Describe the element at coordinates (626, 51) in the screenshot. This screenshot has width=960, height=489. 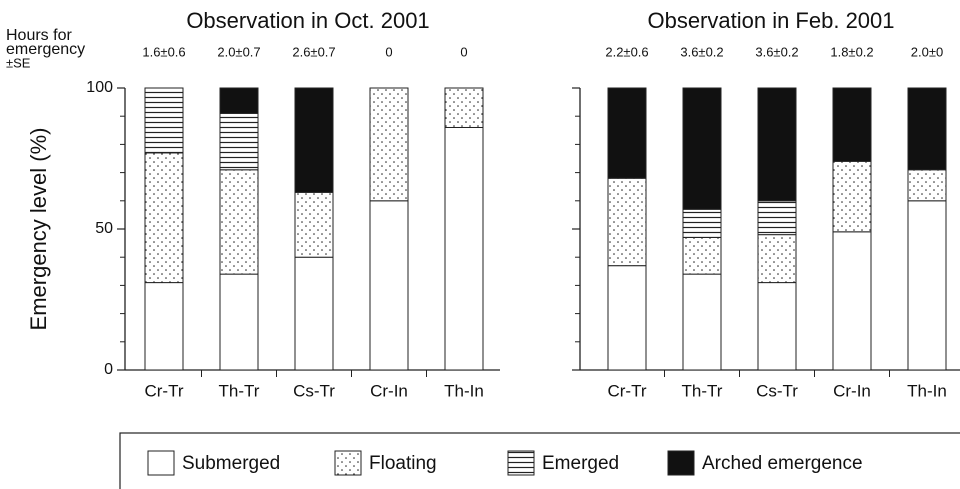
I see `hours-value: 2.2±0.6` at that location.